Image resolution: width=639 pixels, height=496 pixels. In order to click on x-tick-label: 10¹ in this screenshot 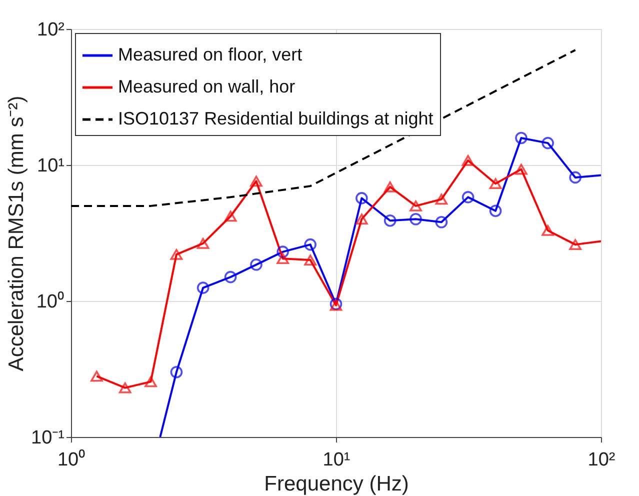, I will do `click(336, 460)`.